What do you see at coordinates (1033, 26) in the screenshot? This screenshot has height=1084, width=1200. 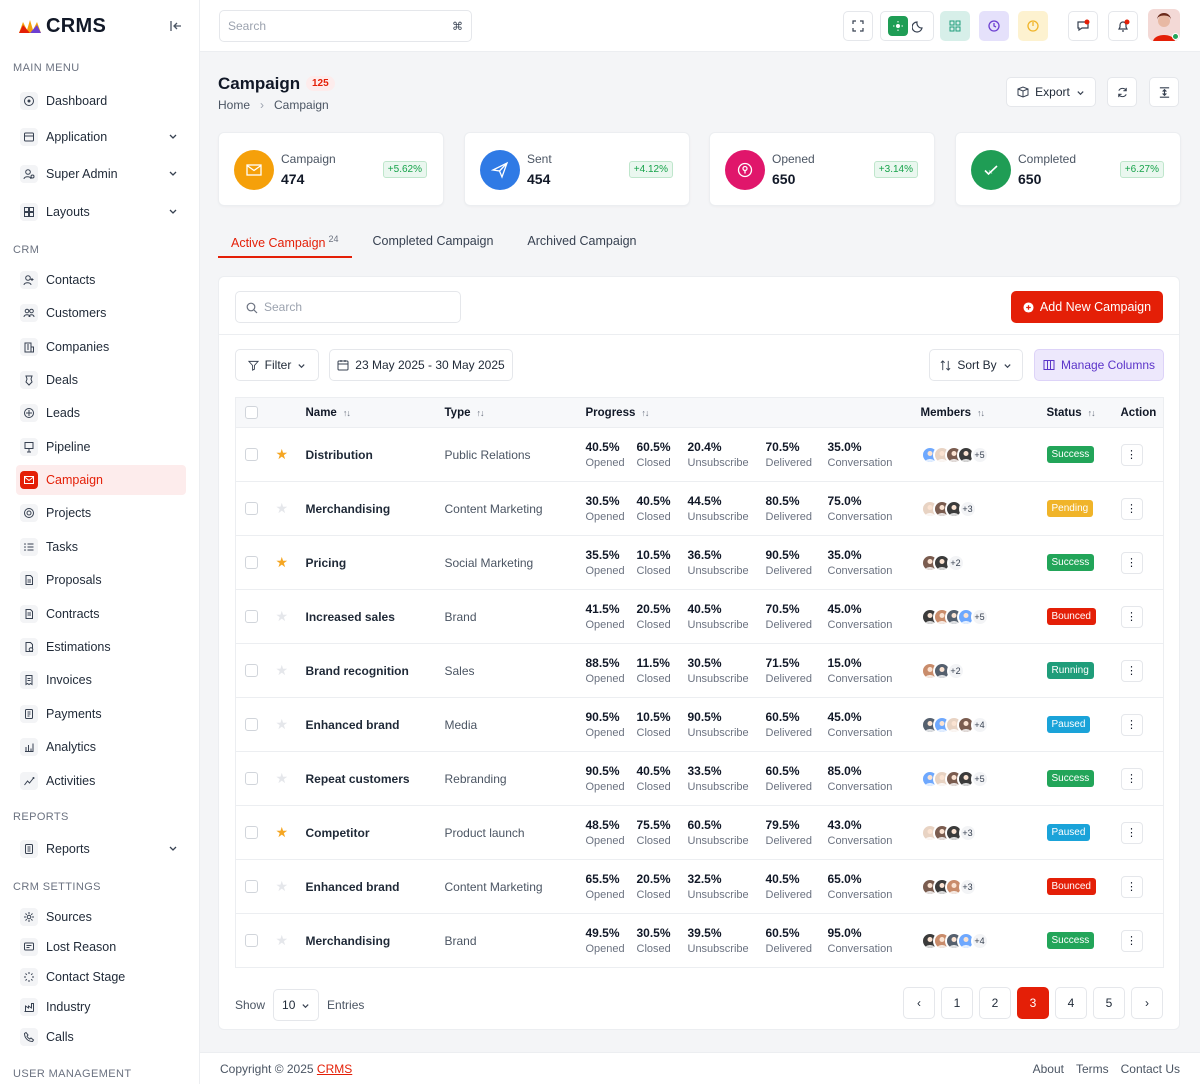 I see `timer-button` at bounding box center [1033, 26].